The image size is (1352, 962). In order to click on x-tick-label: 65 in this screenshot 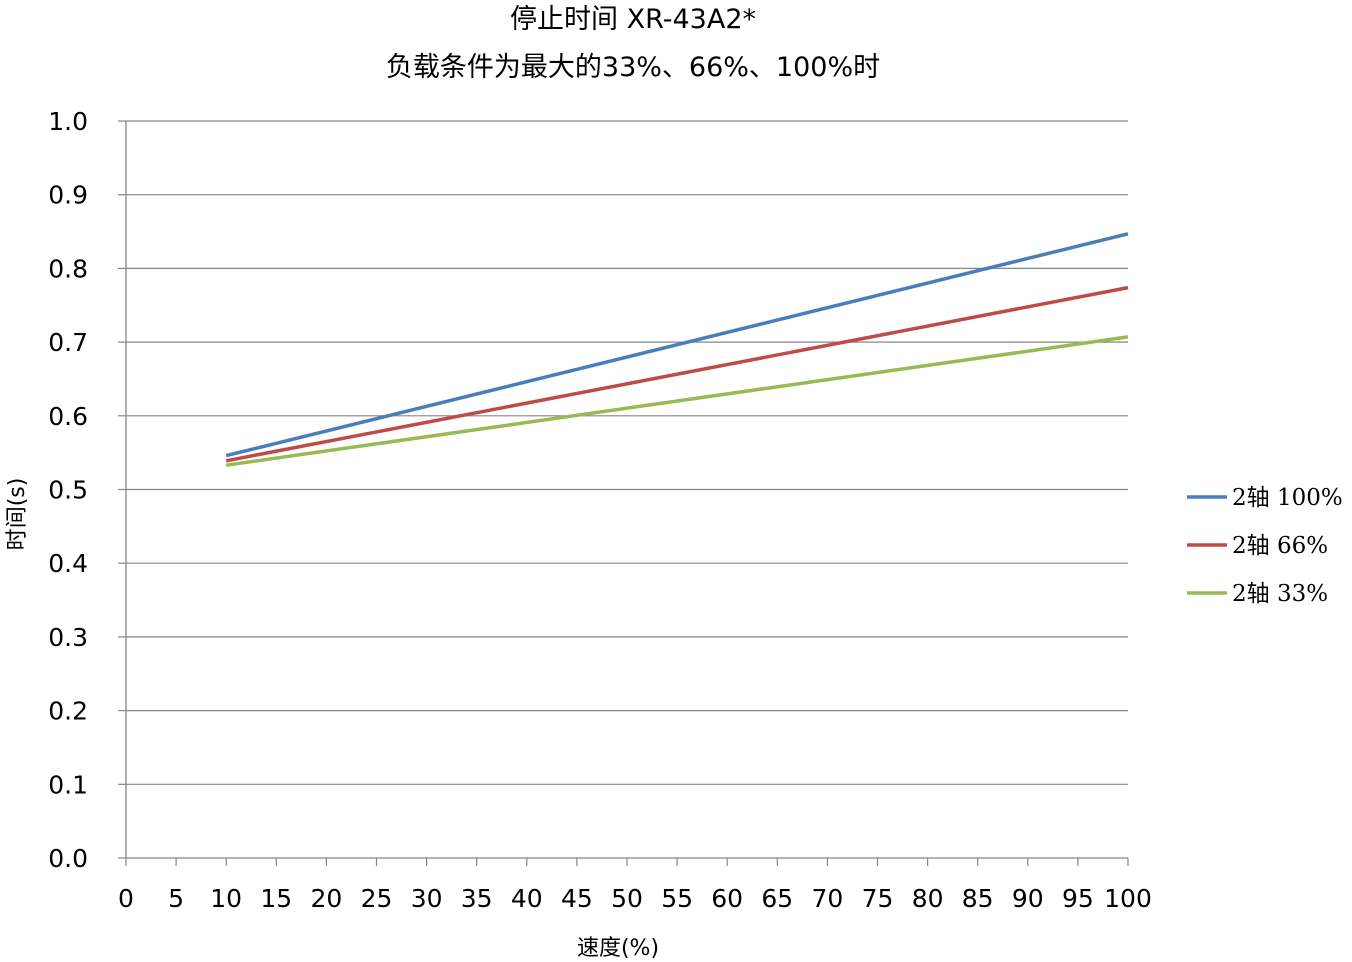, I will do `click(777, 898)`.